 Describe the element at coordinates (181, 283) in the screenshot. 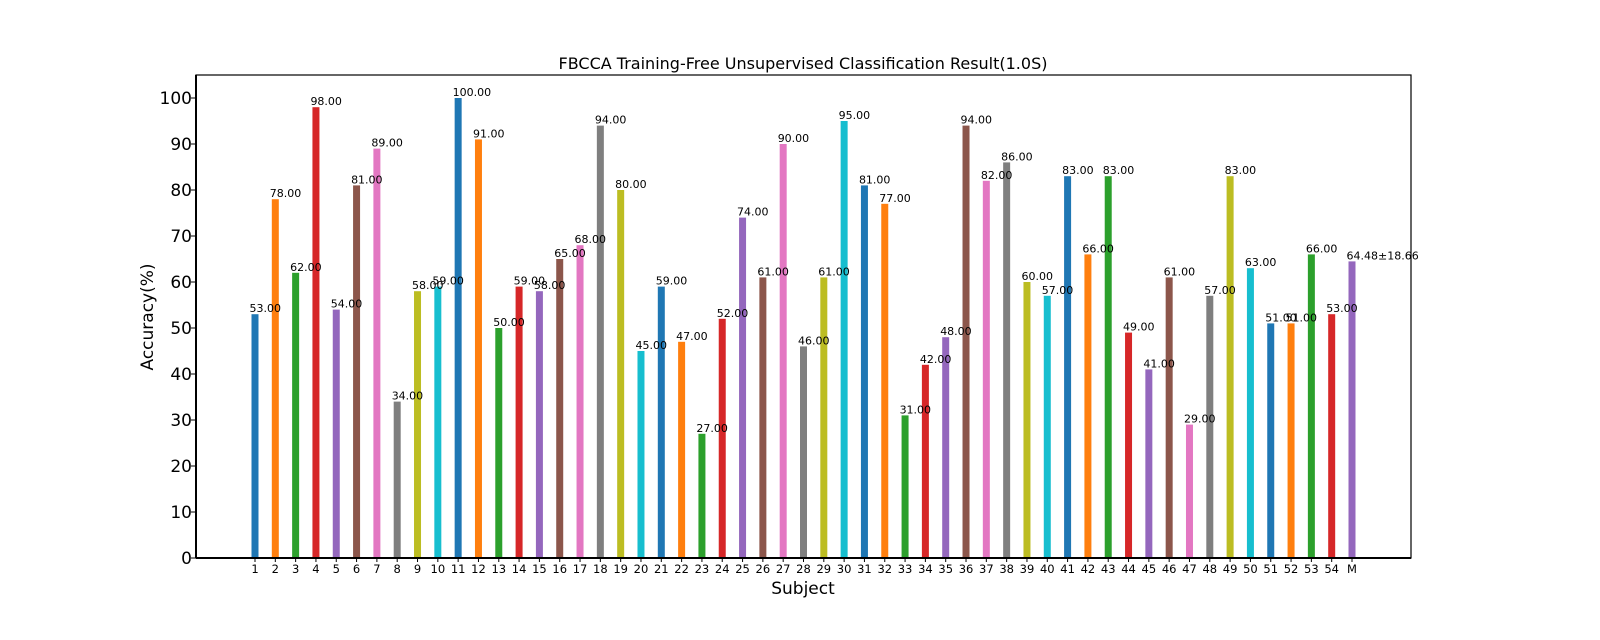

I see `y-tick-label: 60` at that location.